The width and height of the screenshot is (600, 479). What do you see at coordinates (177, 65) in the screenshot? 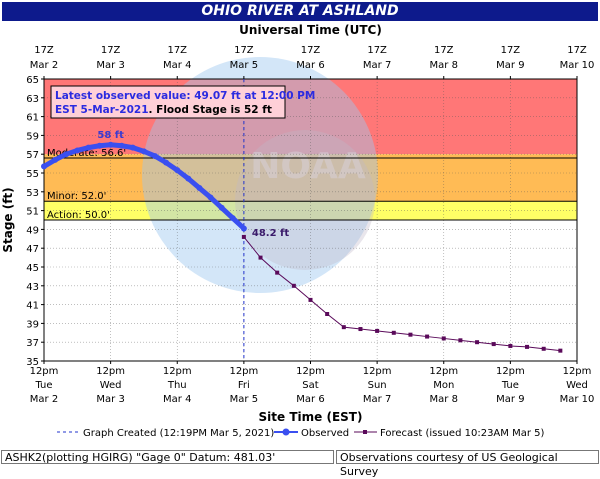
I see `top-tick-date: Mar 4` at bounding box center [177, 65].